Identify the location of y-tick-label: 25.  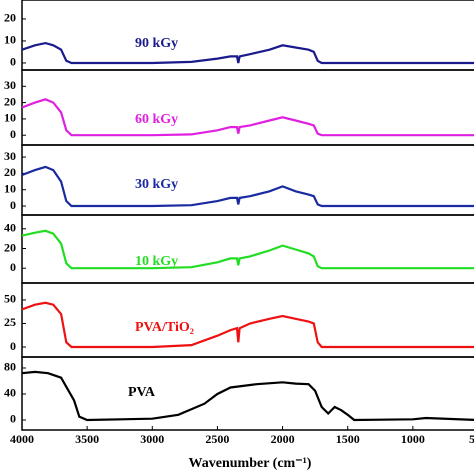
(10, 322).